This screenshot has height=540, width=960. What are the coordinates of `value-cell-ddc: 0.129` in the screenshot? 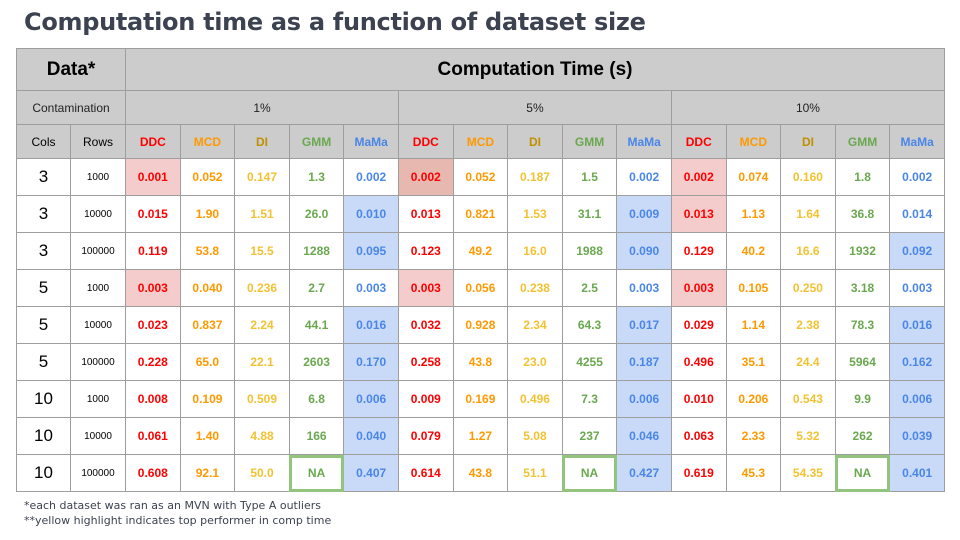 It's located at (698, 251).